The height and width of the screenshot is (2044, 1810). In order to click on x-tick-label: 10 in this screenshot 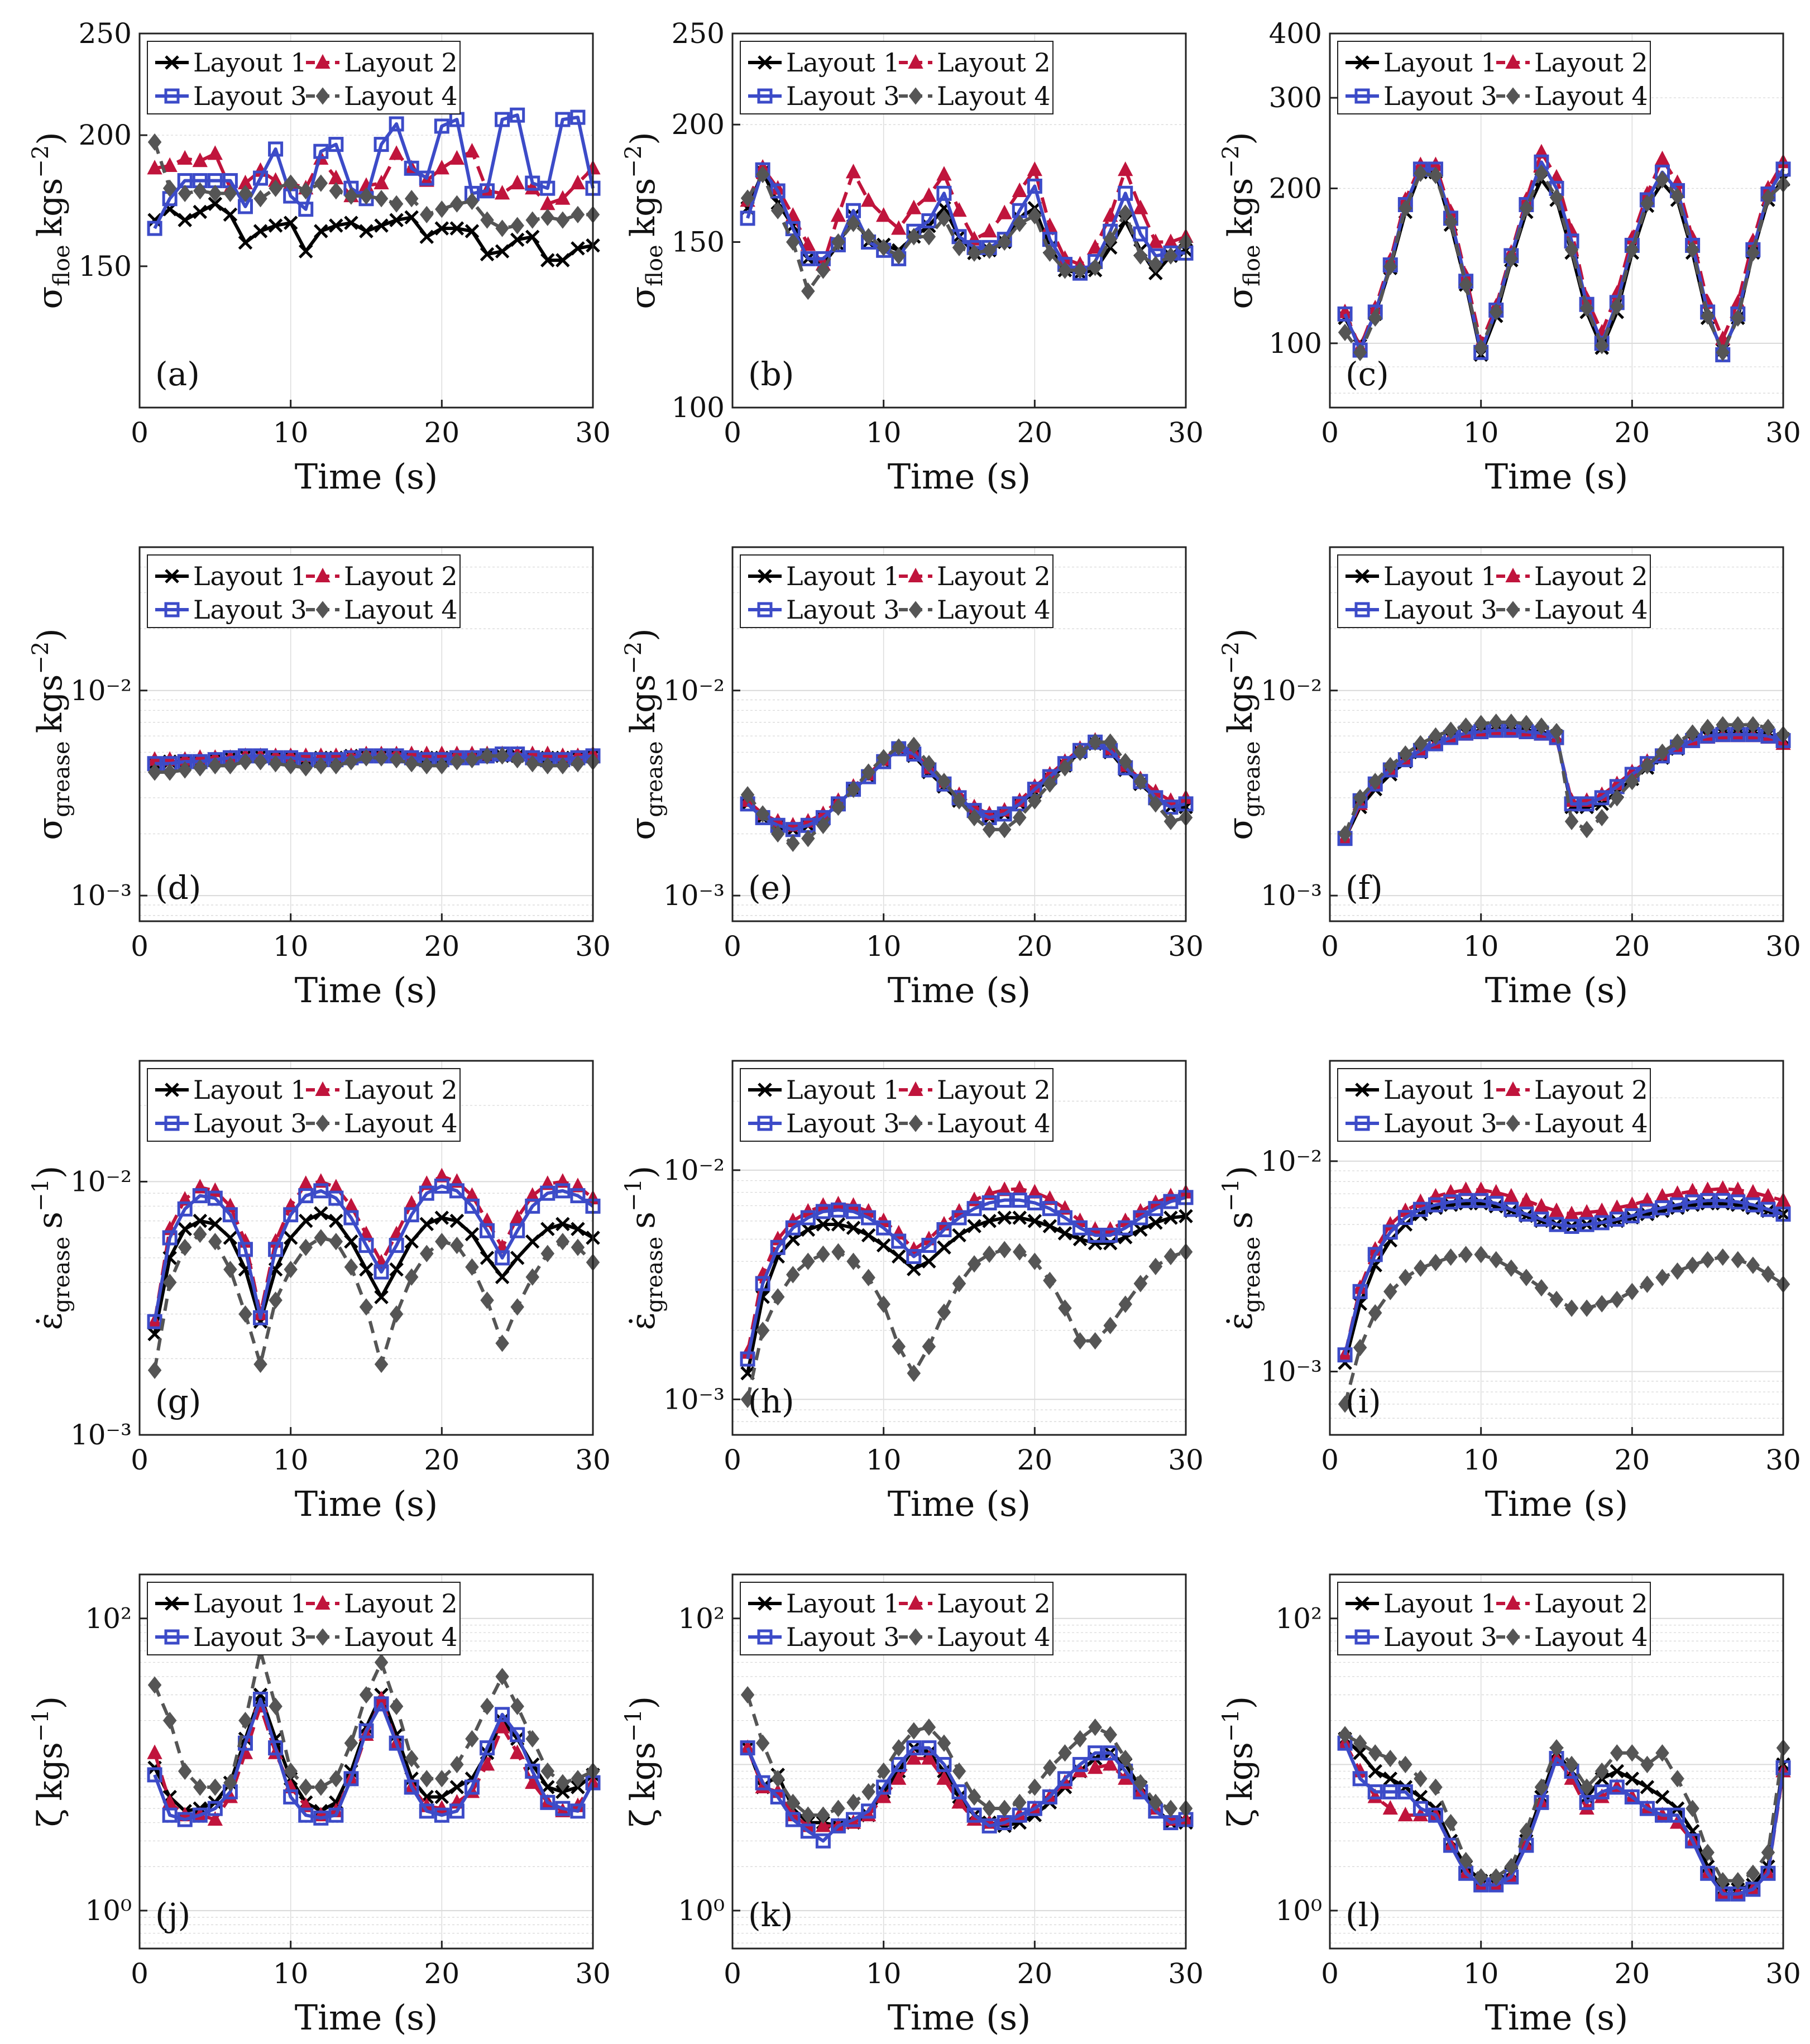, I will do `click(1481, 946)`.